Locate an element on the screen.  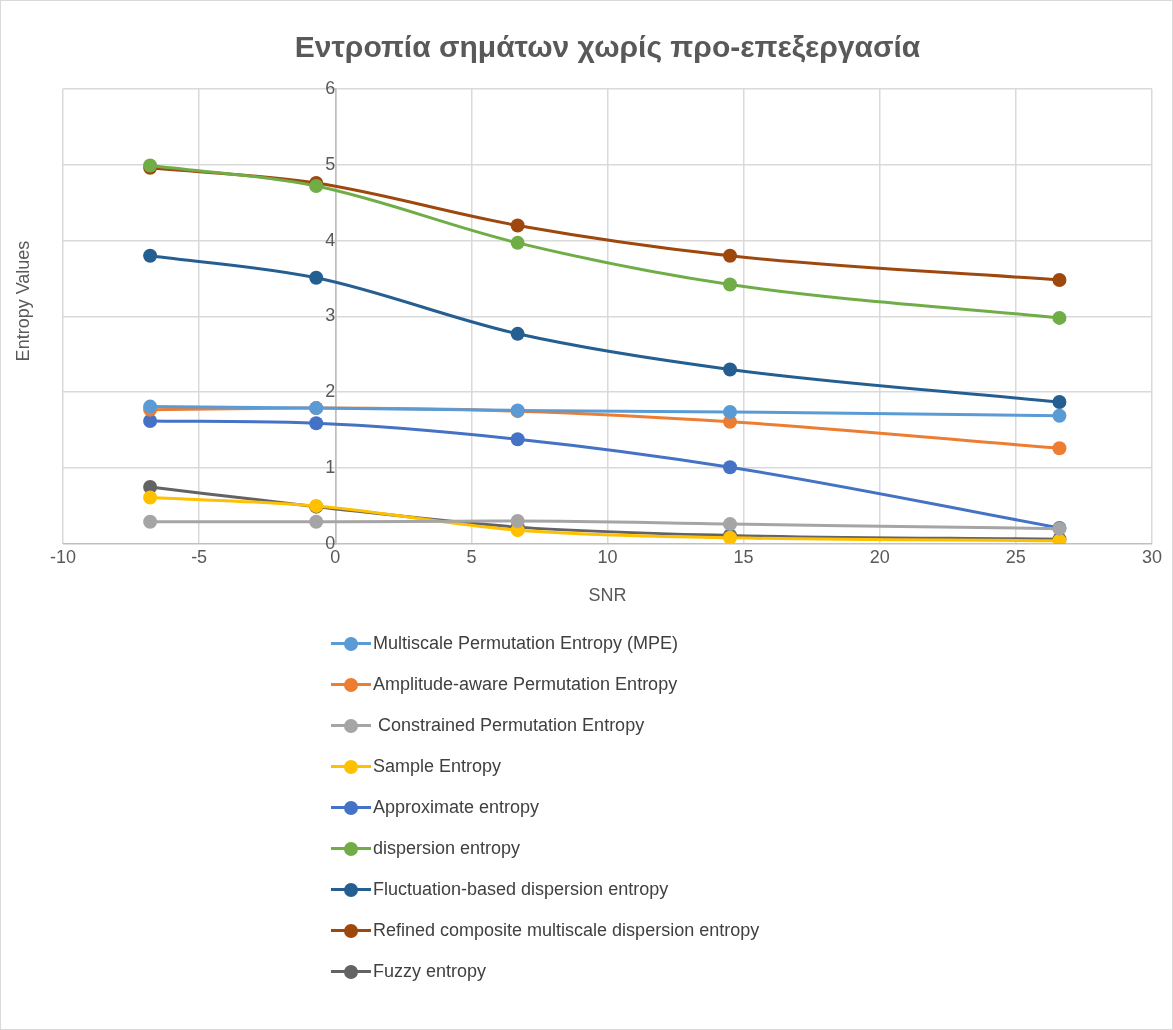
x-tick-label: 15 is located at coordinates (743, 556).